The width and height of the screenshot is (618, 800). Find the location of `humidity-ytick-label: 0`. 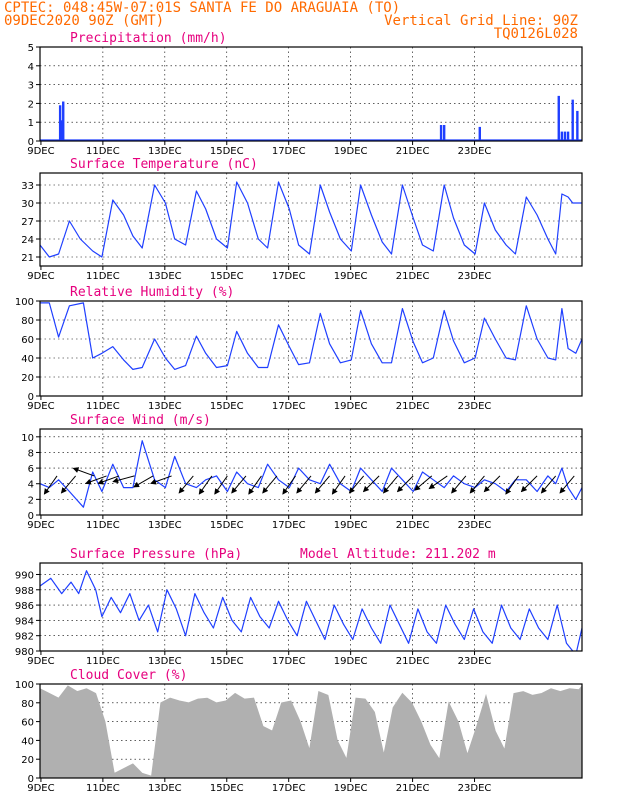

humidity-ytick-label: 0 is located at coordinates (31, 397).